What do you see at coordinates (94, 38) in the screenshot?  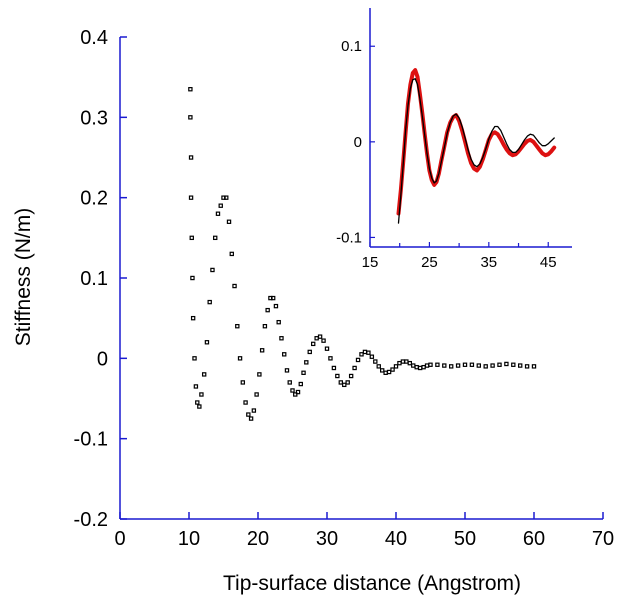 I see `main-y-tick-label: 0.4` at bounding box center [94, 38].